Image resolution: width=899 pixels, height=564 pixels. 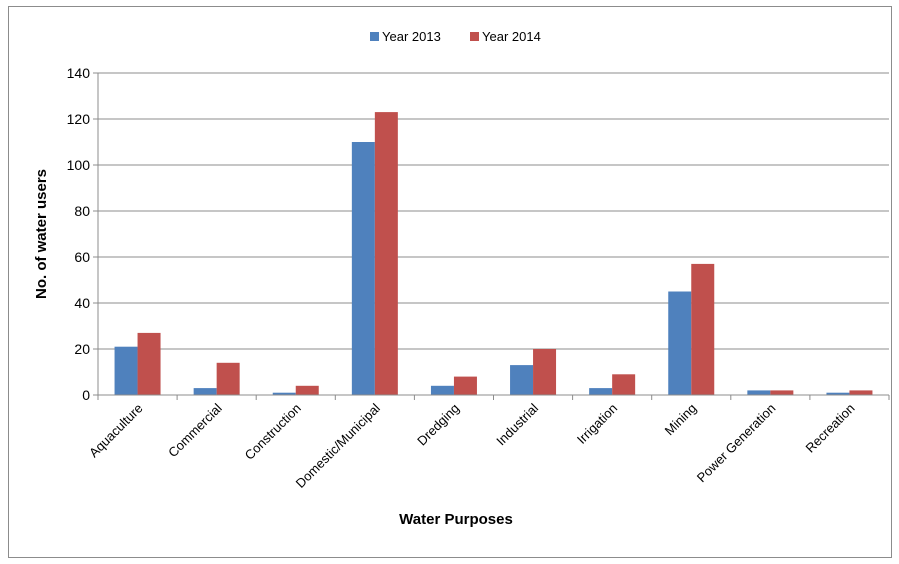 What do you see at coordinates (79, 73) in the screenshot?
I see `y-tick-label: 140` at bounding box center [79, 73].